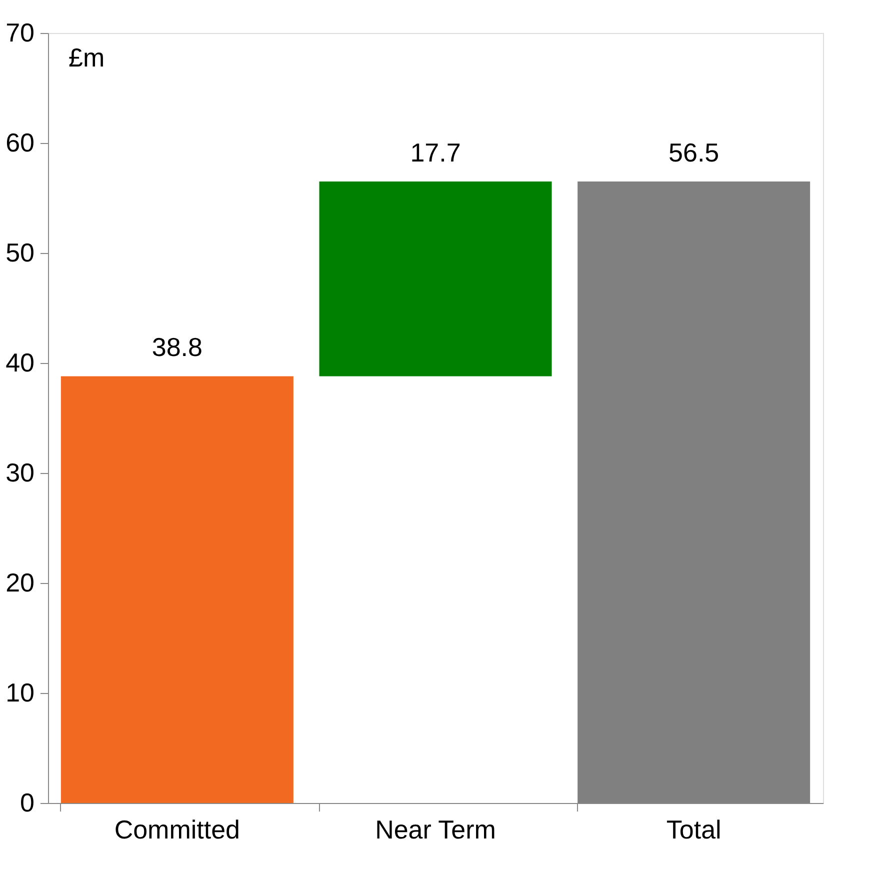 The image size is (871, 876). Describe the element at coordinates (694, 829) in the screenshot. I see `x-tick-label: Total` at that location.